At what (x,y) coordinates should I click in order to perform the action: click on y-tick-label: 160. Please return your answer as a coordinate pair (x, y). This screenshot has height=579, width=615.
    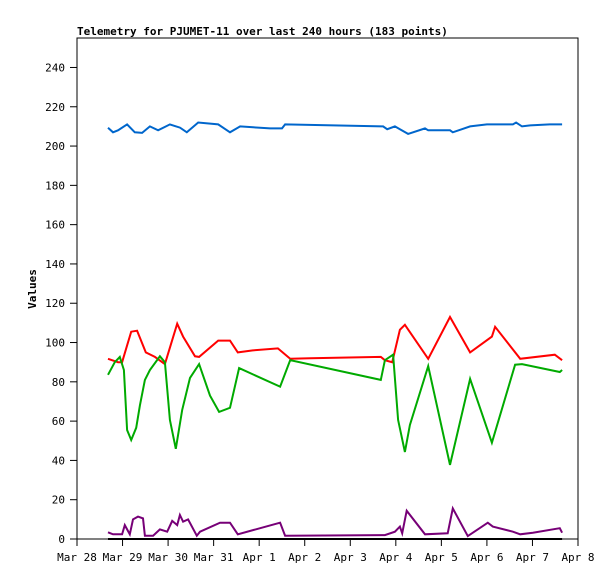
    Looking at the image, I should click on (55, 225).